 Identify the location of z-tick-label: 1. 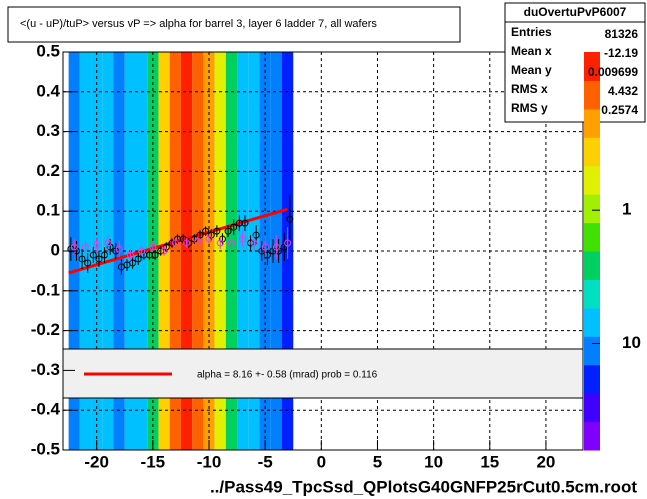
(626, 209).